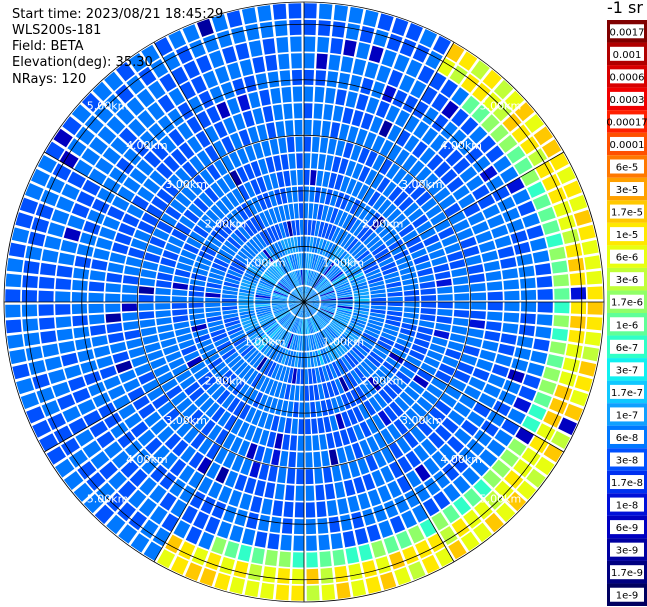 Image resolution: width=647 pixels, height=607 pixels. What do you see at coordinates (422, 184) in the screenshot?
I see `ring-label: 3.00km` at bounding box center [422, 184].